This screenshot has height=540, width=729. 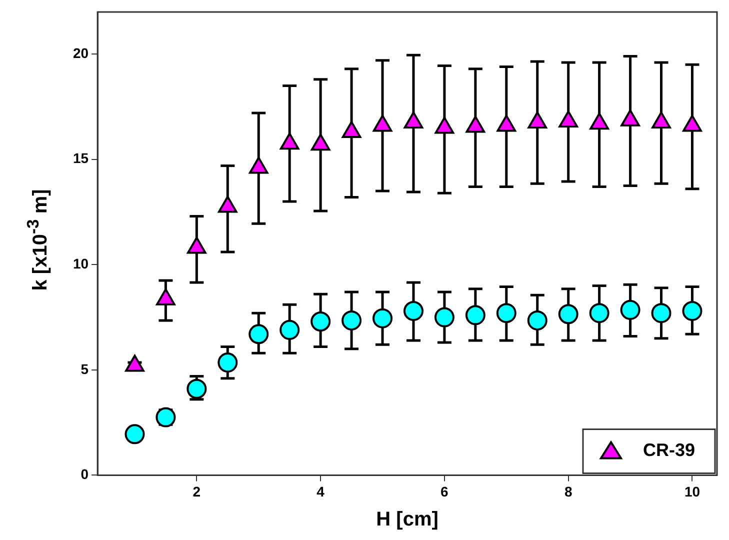 What do you see at coordinates (196, 491) in the screenshot?
I see `x-tick-label: 2` at bounding box center [196, 491].